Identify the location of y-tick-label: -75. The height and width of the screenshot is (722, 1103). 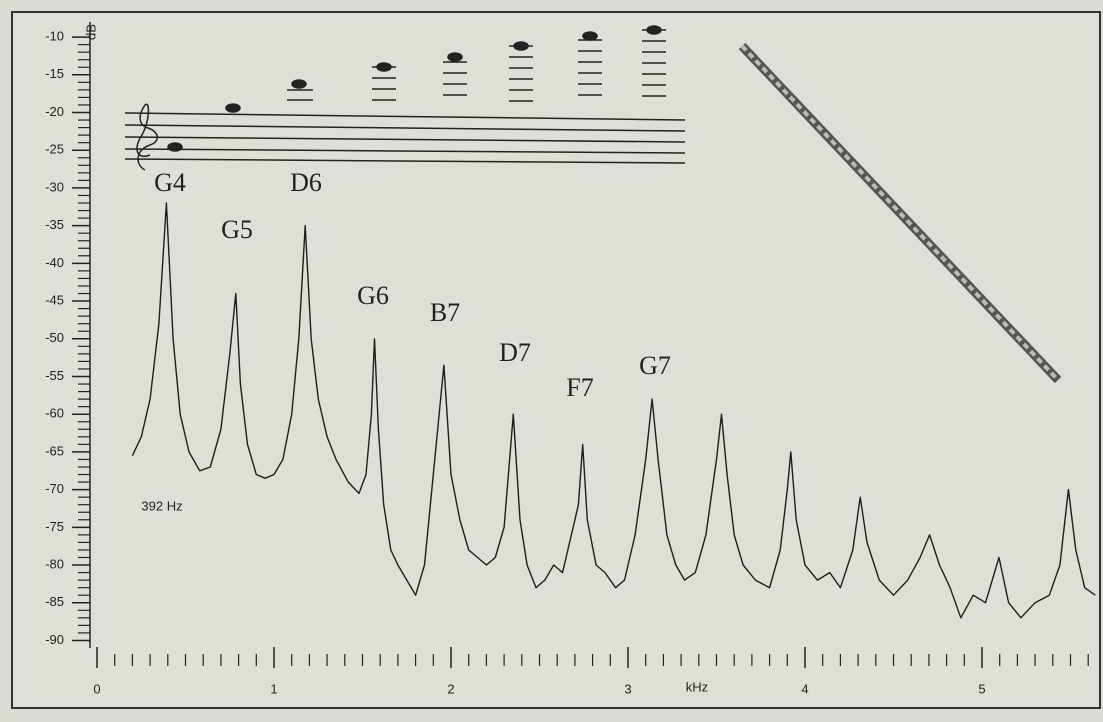
(54, 526).